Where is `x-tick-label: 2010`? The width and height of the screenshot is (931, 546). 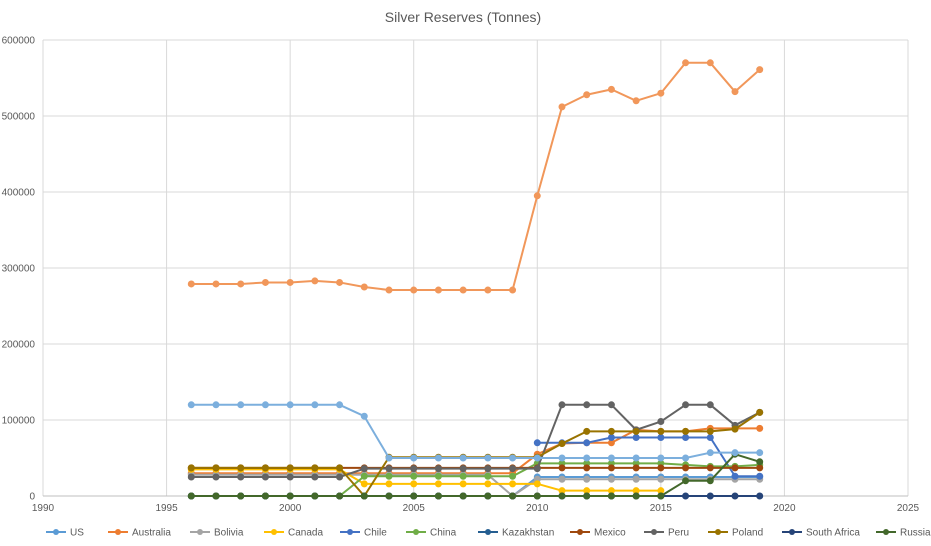 x-tick-label: 2010 is located at coordinates (537, 508).